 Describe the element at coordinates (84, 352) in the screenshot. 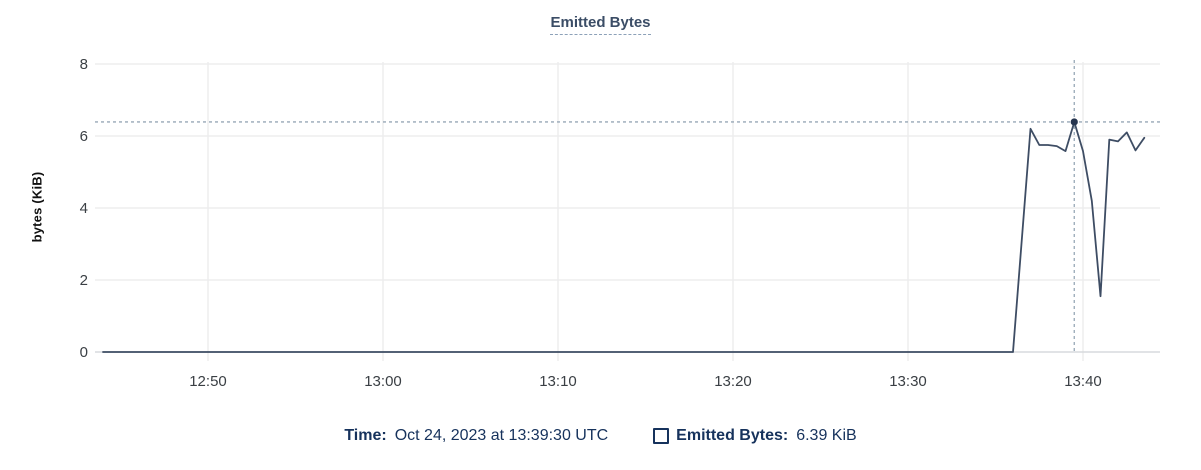

I see `y-tick-label: 0` at that location.